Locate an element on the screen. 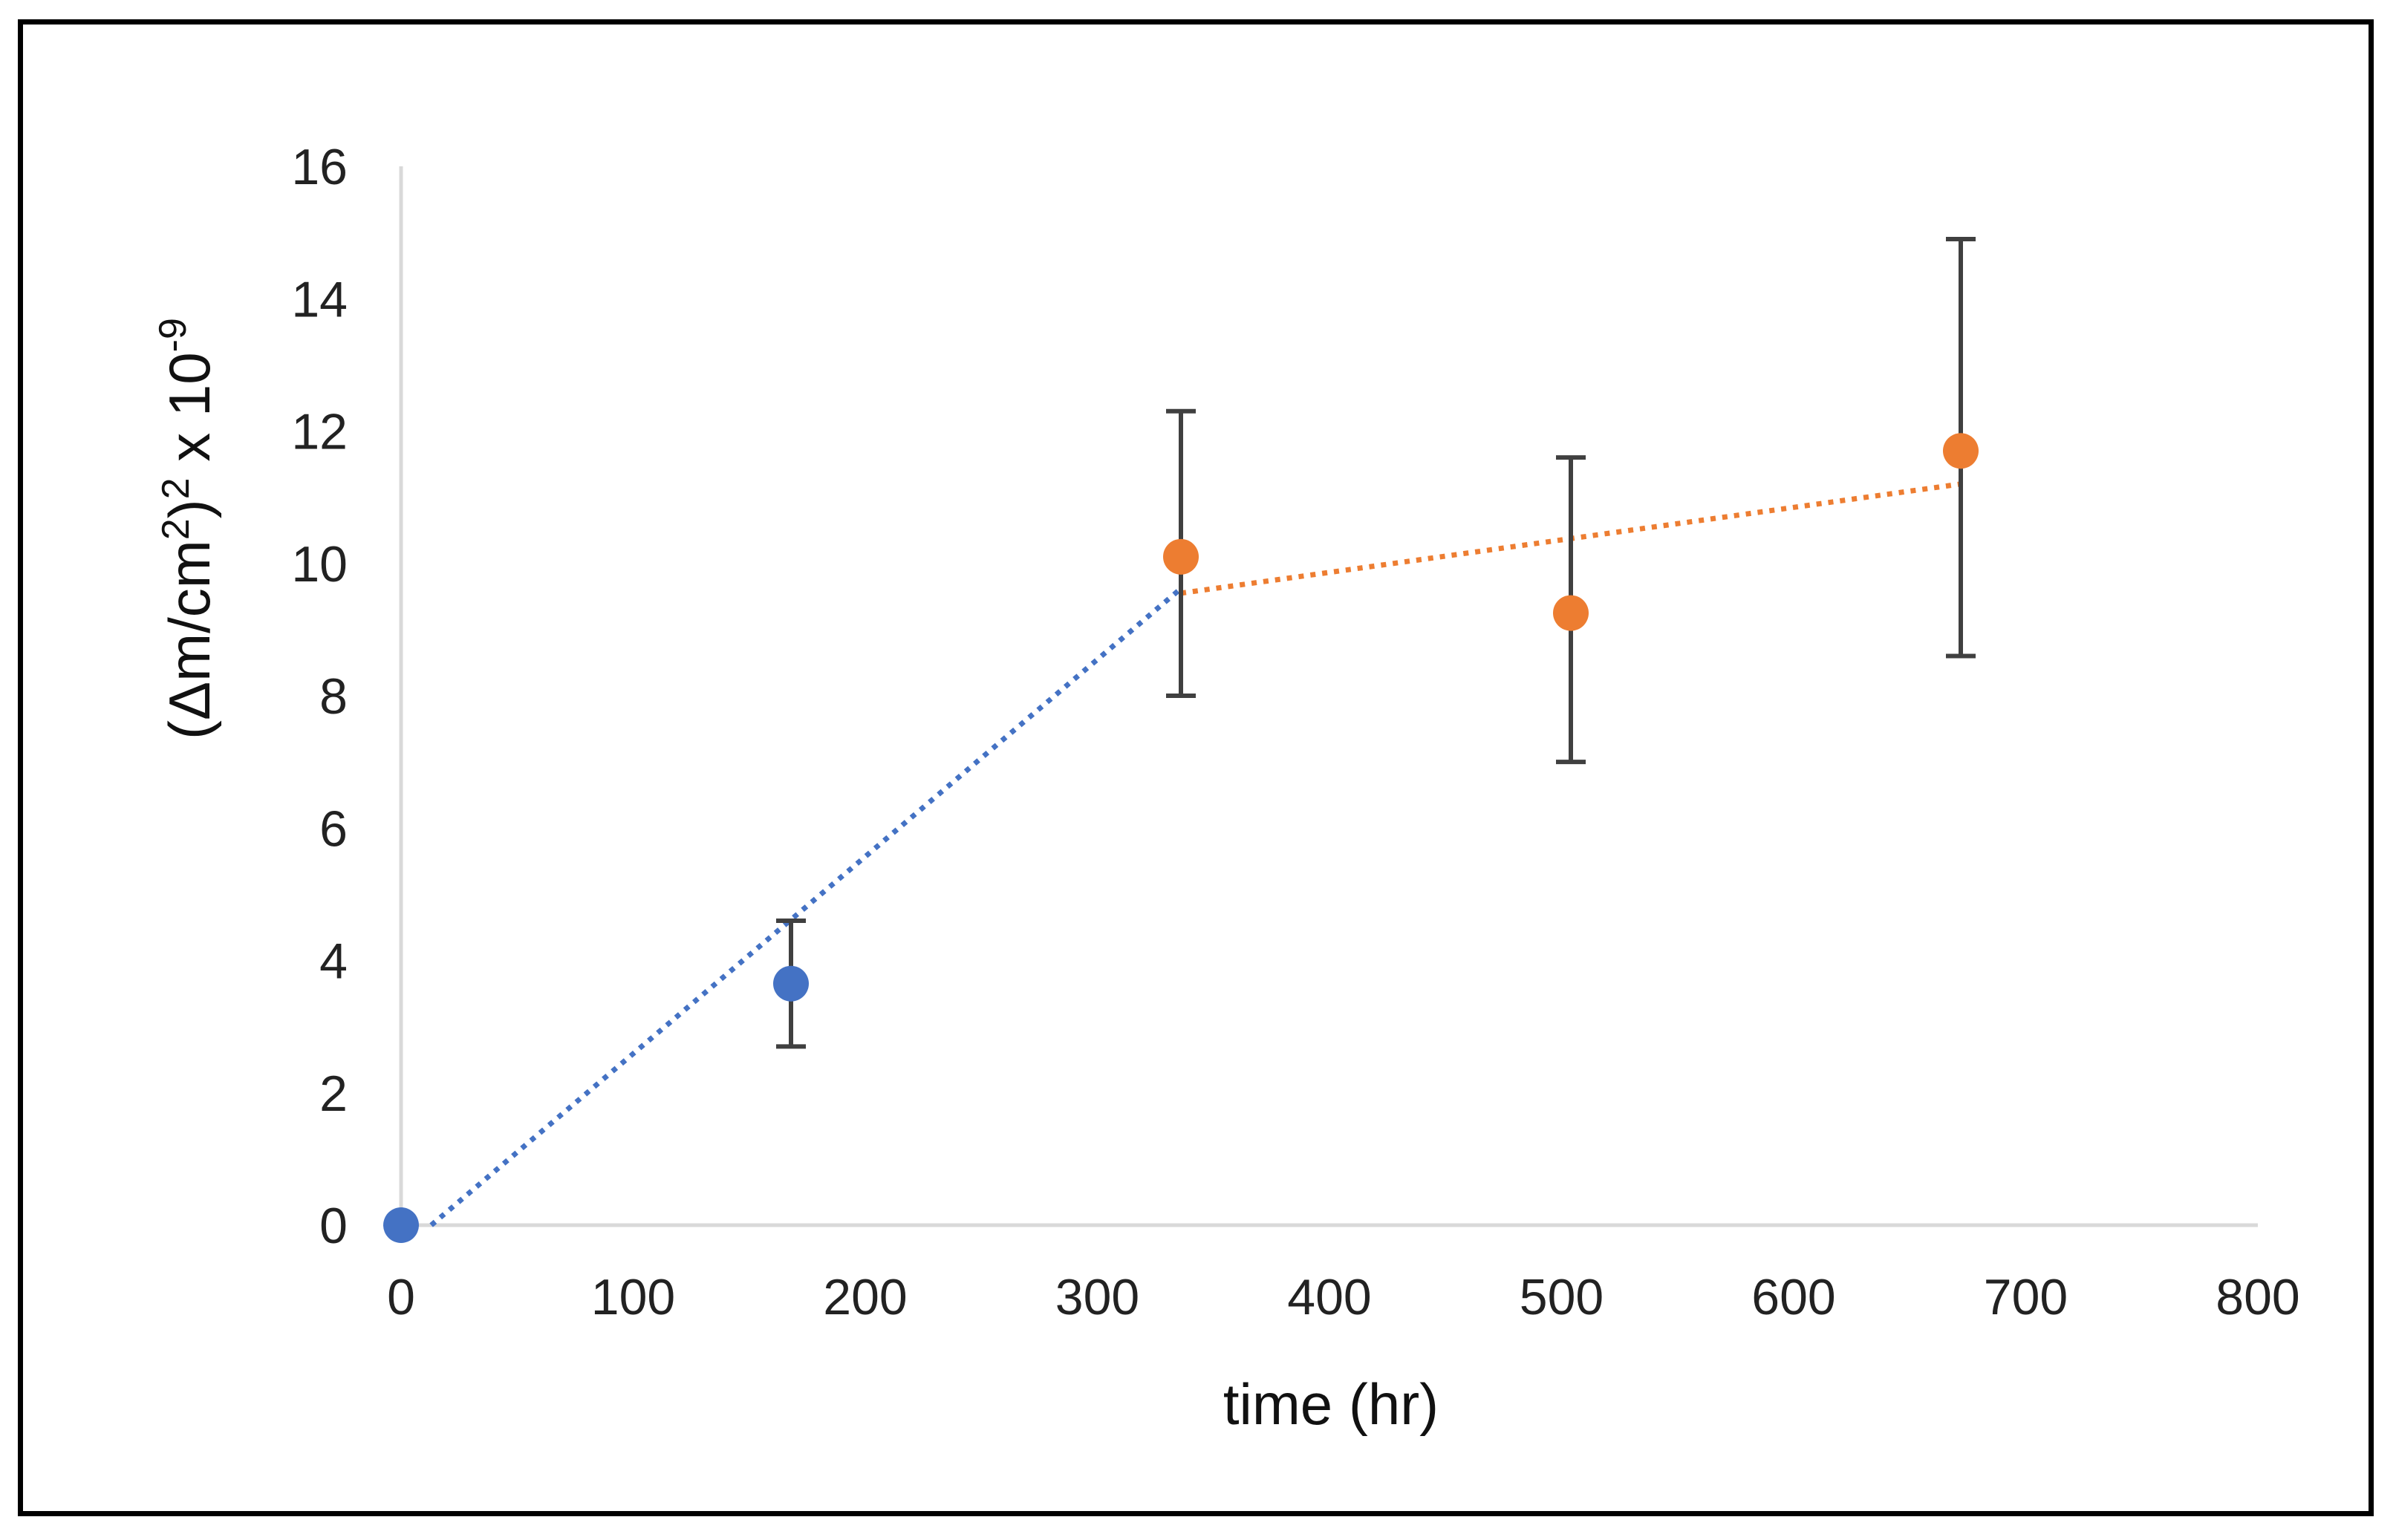 This screenshot has width=2396, height=1540. x-tick-label-300: 300 is located at coordinates (1097, 1297).